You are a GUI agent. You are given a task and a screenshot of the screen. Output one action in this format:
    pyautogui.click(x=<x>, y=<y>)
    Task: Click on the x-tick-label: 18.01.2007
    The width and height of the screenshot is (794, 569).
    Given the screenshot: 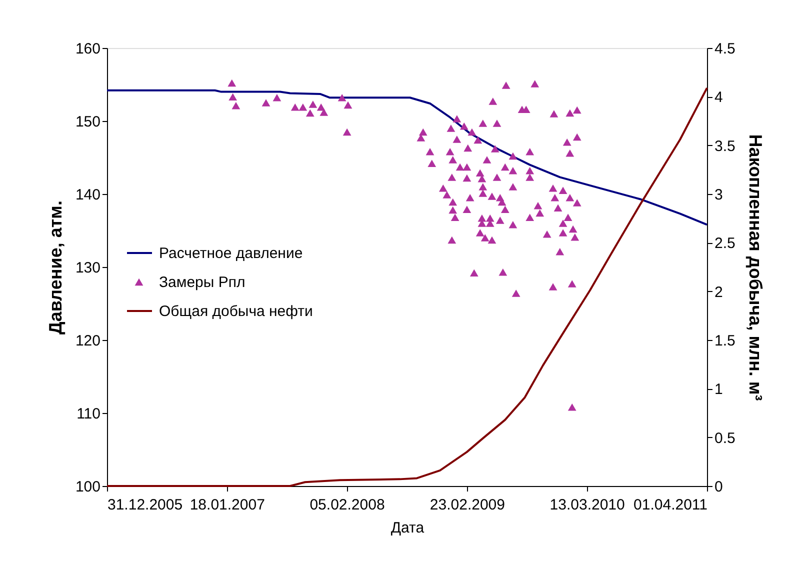 What is the action you would take?
    pyautogui.click(x=227, y=505)
    